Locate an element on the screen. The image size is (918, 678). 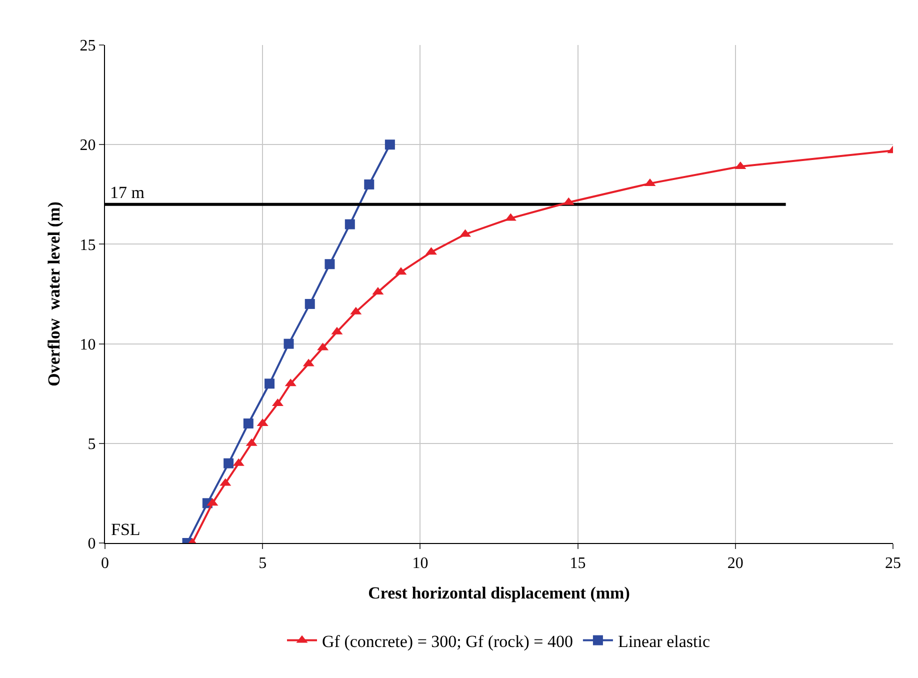
x-tick-label: 0 is located at coordinates (105, 563).